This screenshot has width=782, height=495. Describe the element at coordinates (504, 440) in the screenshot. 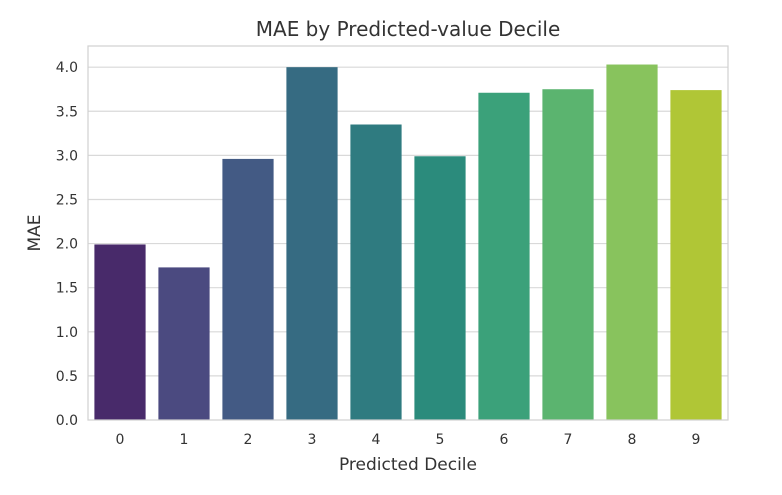

I see `x-tick-label: 6` at that location.